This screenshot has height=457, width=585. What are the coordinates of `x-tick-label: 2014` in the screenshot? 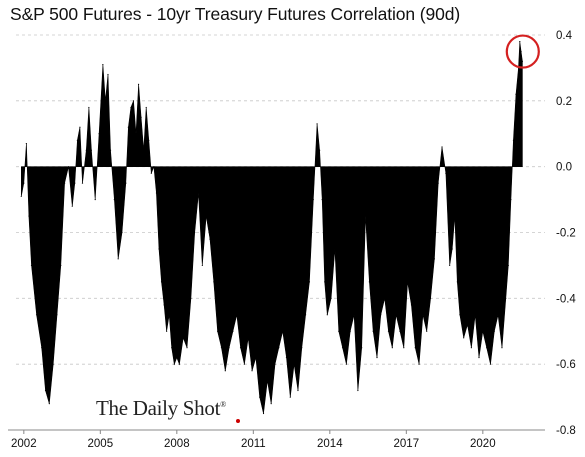 It's located at (330, 444).